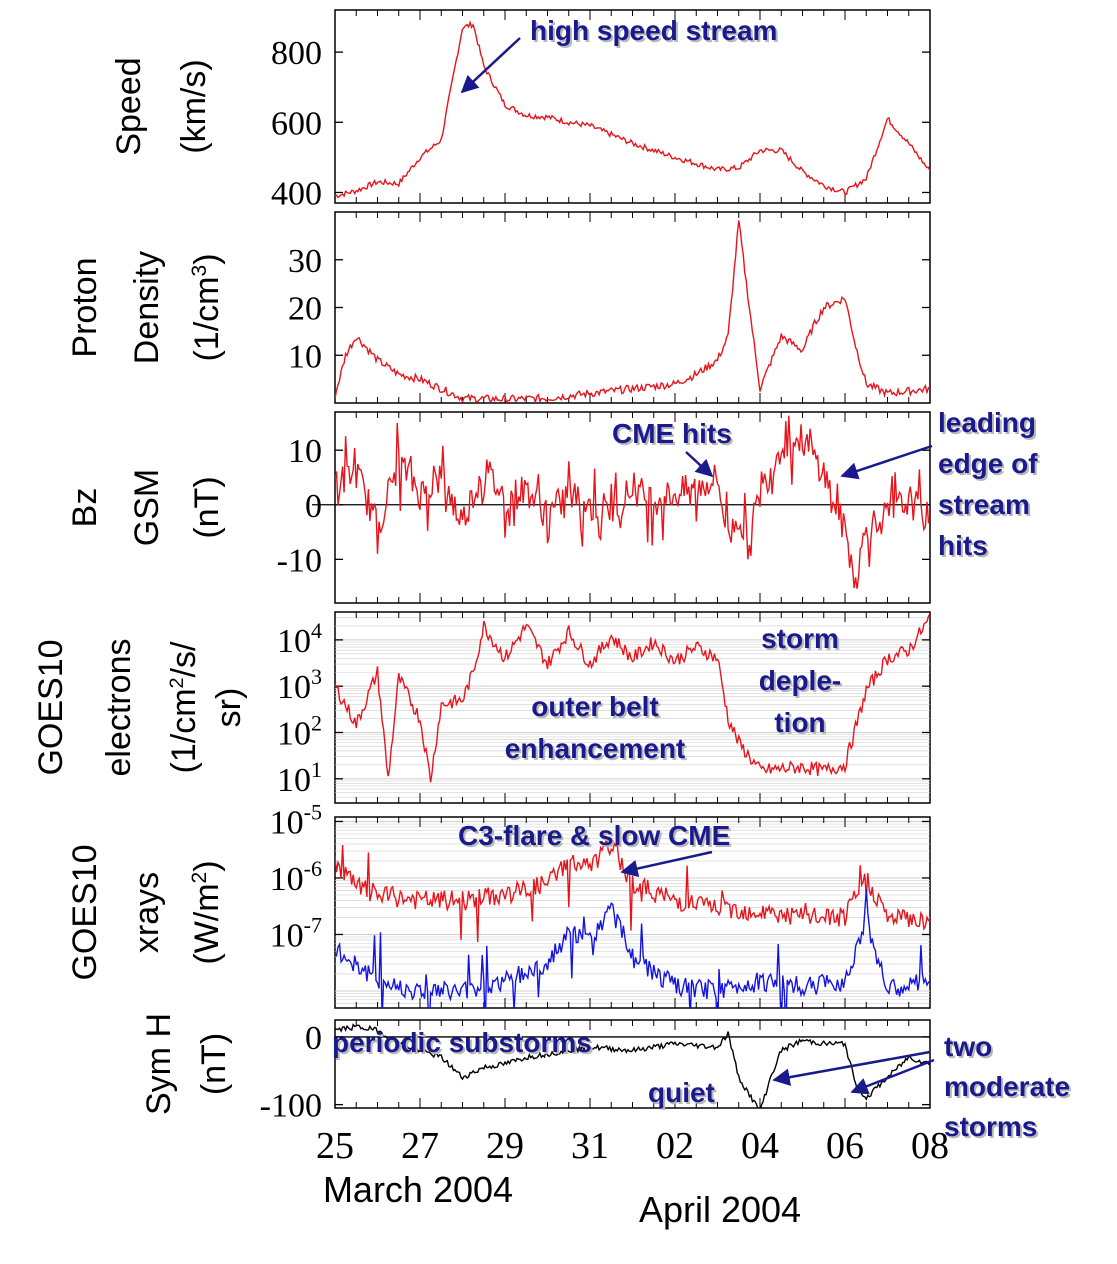 The image size is (1117, 1264). I want to click on svg-text: outer belt, so click(597, 708).